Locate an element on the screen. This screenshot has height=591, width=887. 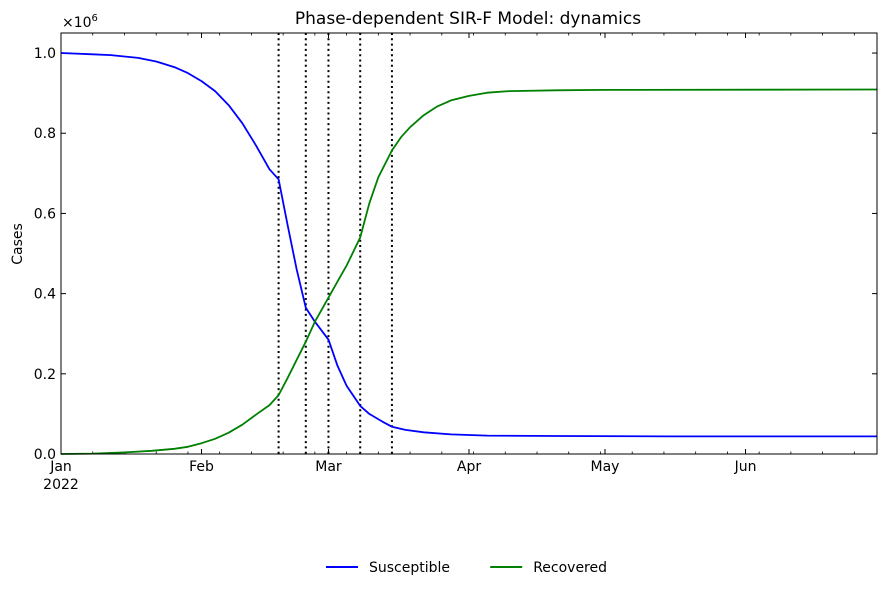
y-tick-label: 0.0 is located at coordinates (45, 455).